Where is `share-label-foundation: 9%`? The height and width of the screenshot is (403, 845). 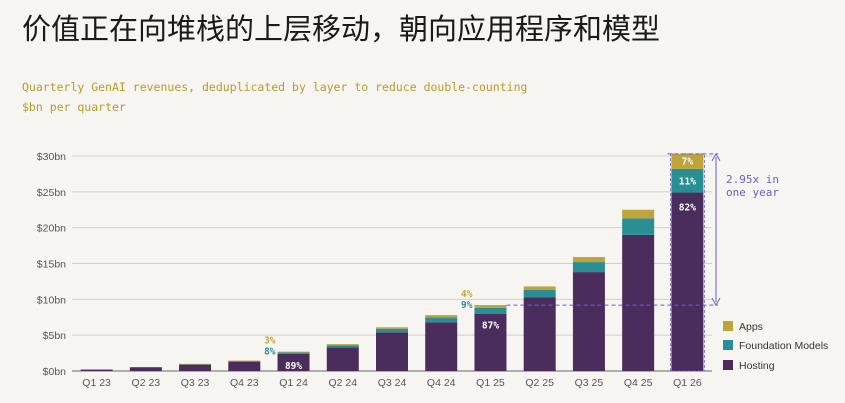 share-label-foundation: 9% is located at coordinates (467, 305).